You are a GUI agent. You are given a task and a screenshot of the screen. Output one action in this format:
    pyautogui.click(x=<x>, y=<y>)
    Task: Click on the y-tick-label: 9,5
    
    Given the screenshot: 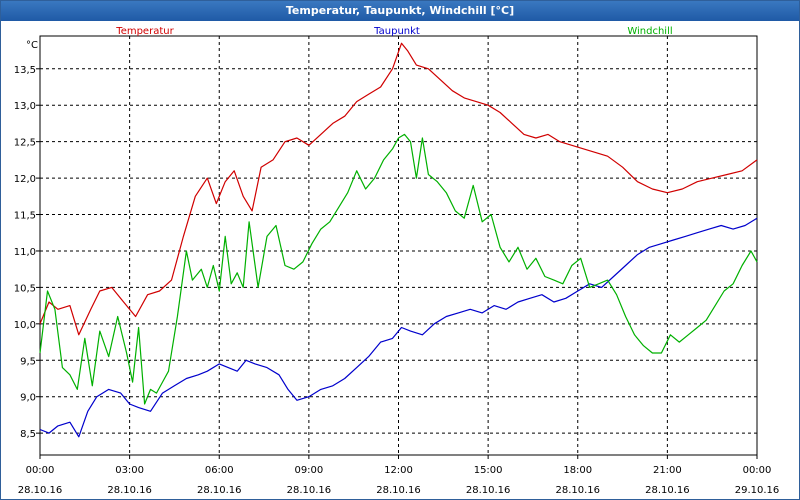 What is the action you would take?
    pyautogui.click(x=28, y=361)
    